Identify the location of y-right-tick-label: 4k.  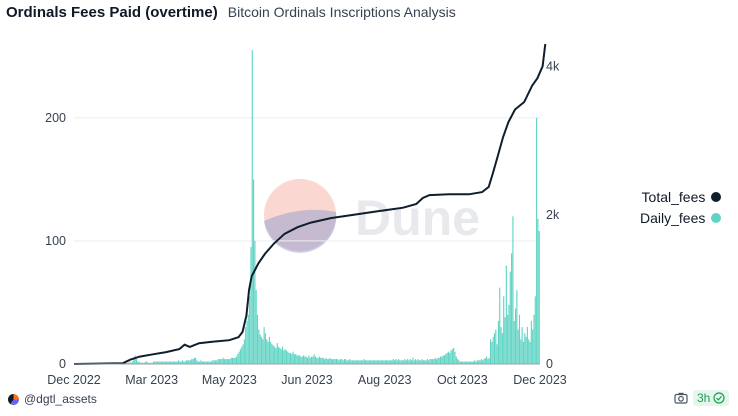
(553, 66).